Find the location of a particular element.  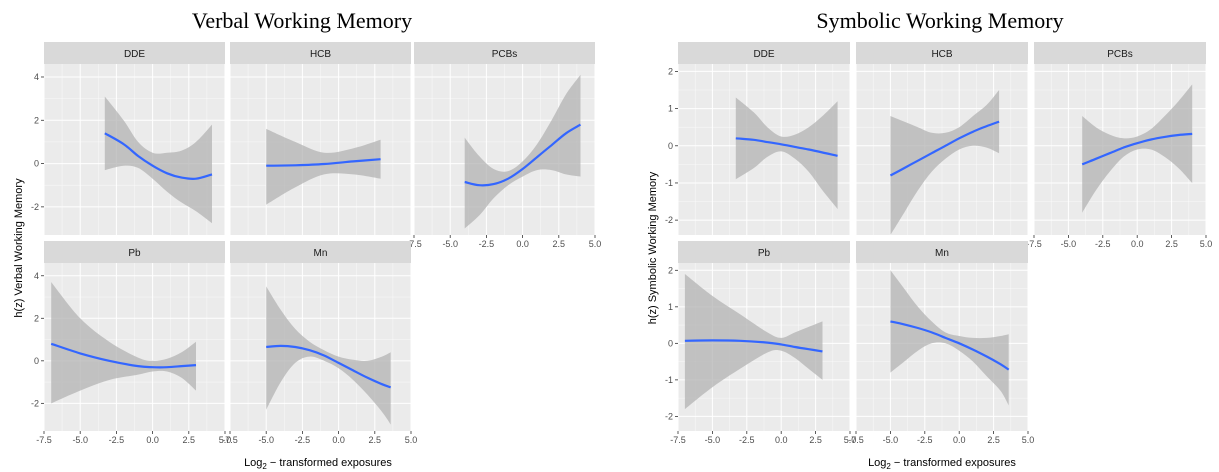

fig2-pcbs-strip-label: PCBs is located at coordinates (1120, 54).